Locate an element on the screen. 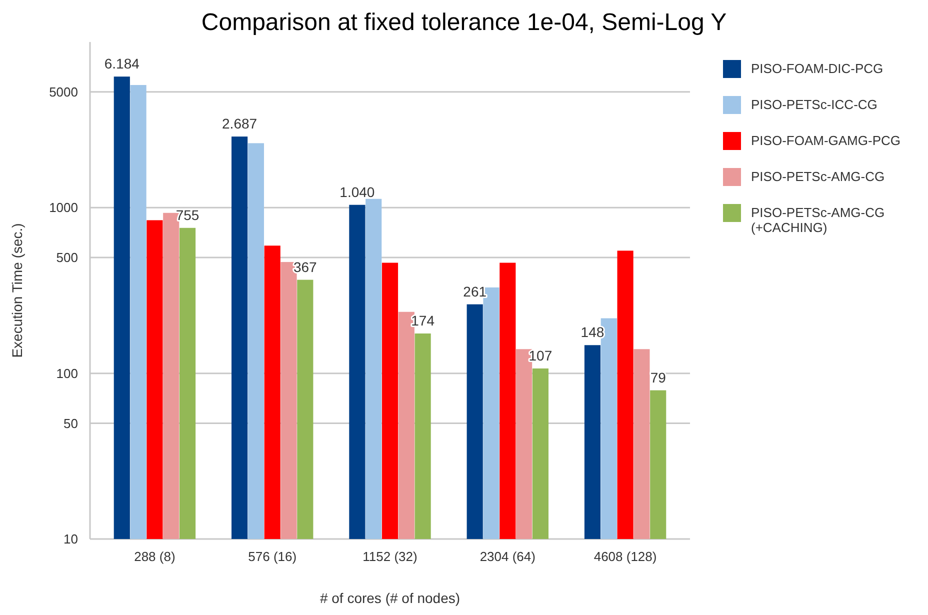 The image size is (928, 615). data-label: 107 is located at coordinates (540, 355).